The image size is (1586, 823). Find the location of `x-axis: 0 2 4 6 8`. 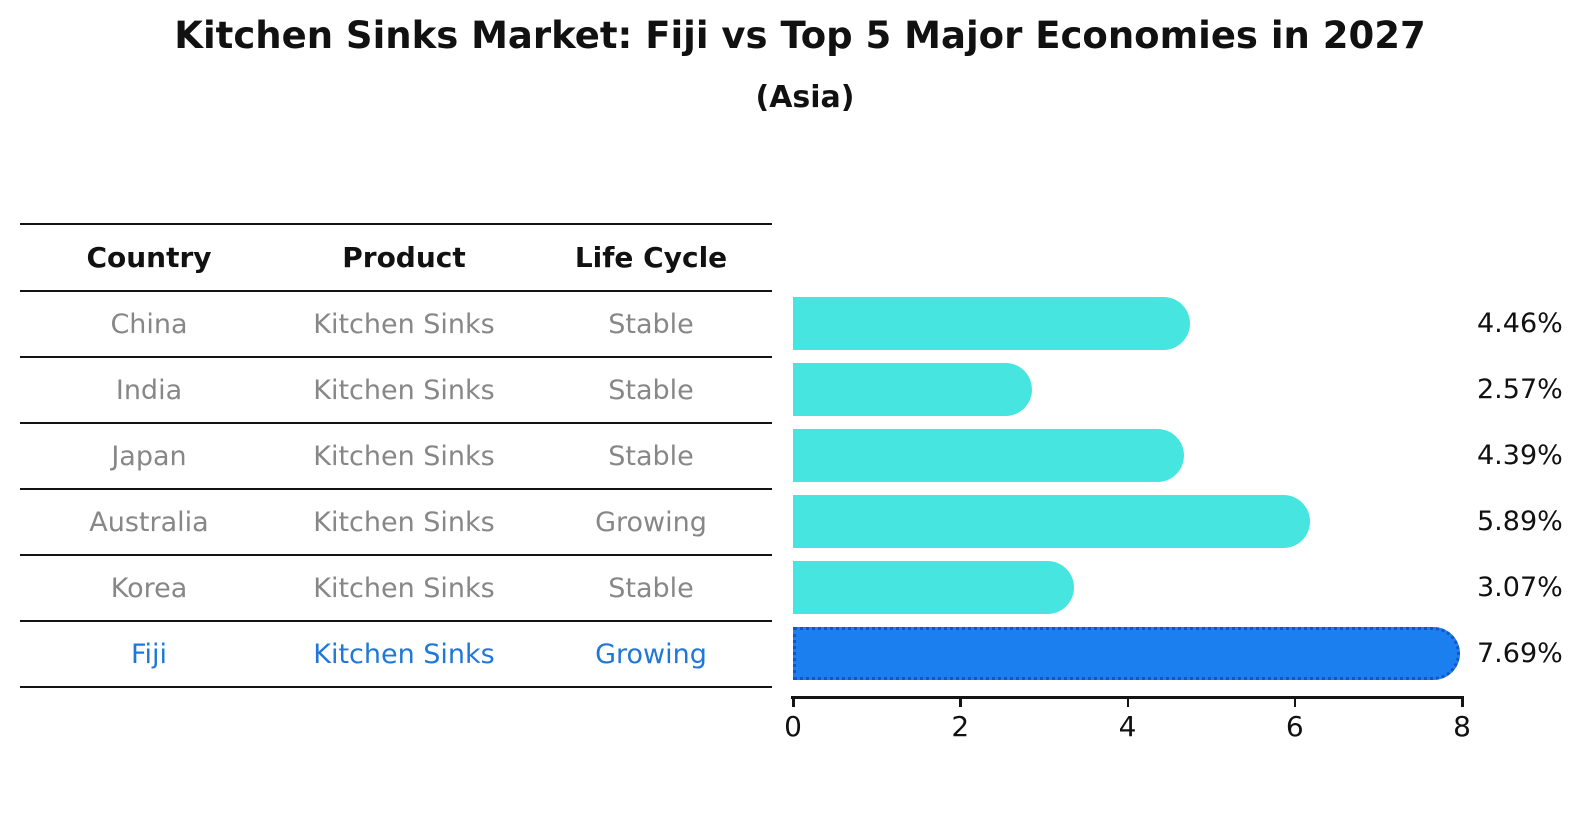

x-axis: 0 2 4 6 8 is located at coordinates (1127, 721).